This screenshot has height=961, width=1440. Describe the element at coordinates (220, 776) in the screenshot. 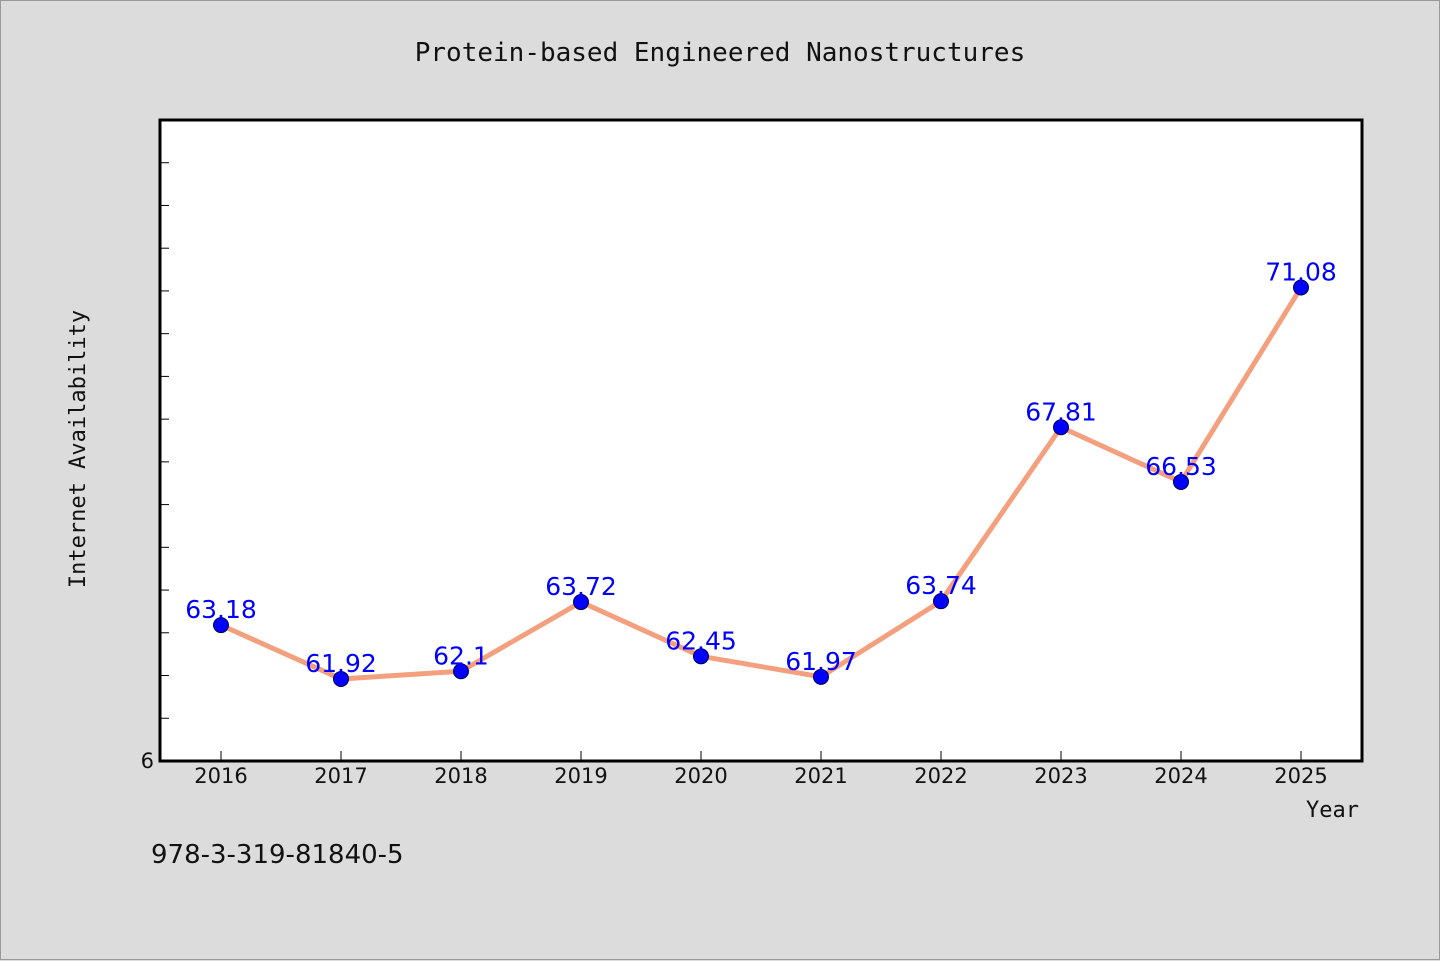

I see `x-tick-label: 2016` at that location.